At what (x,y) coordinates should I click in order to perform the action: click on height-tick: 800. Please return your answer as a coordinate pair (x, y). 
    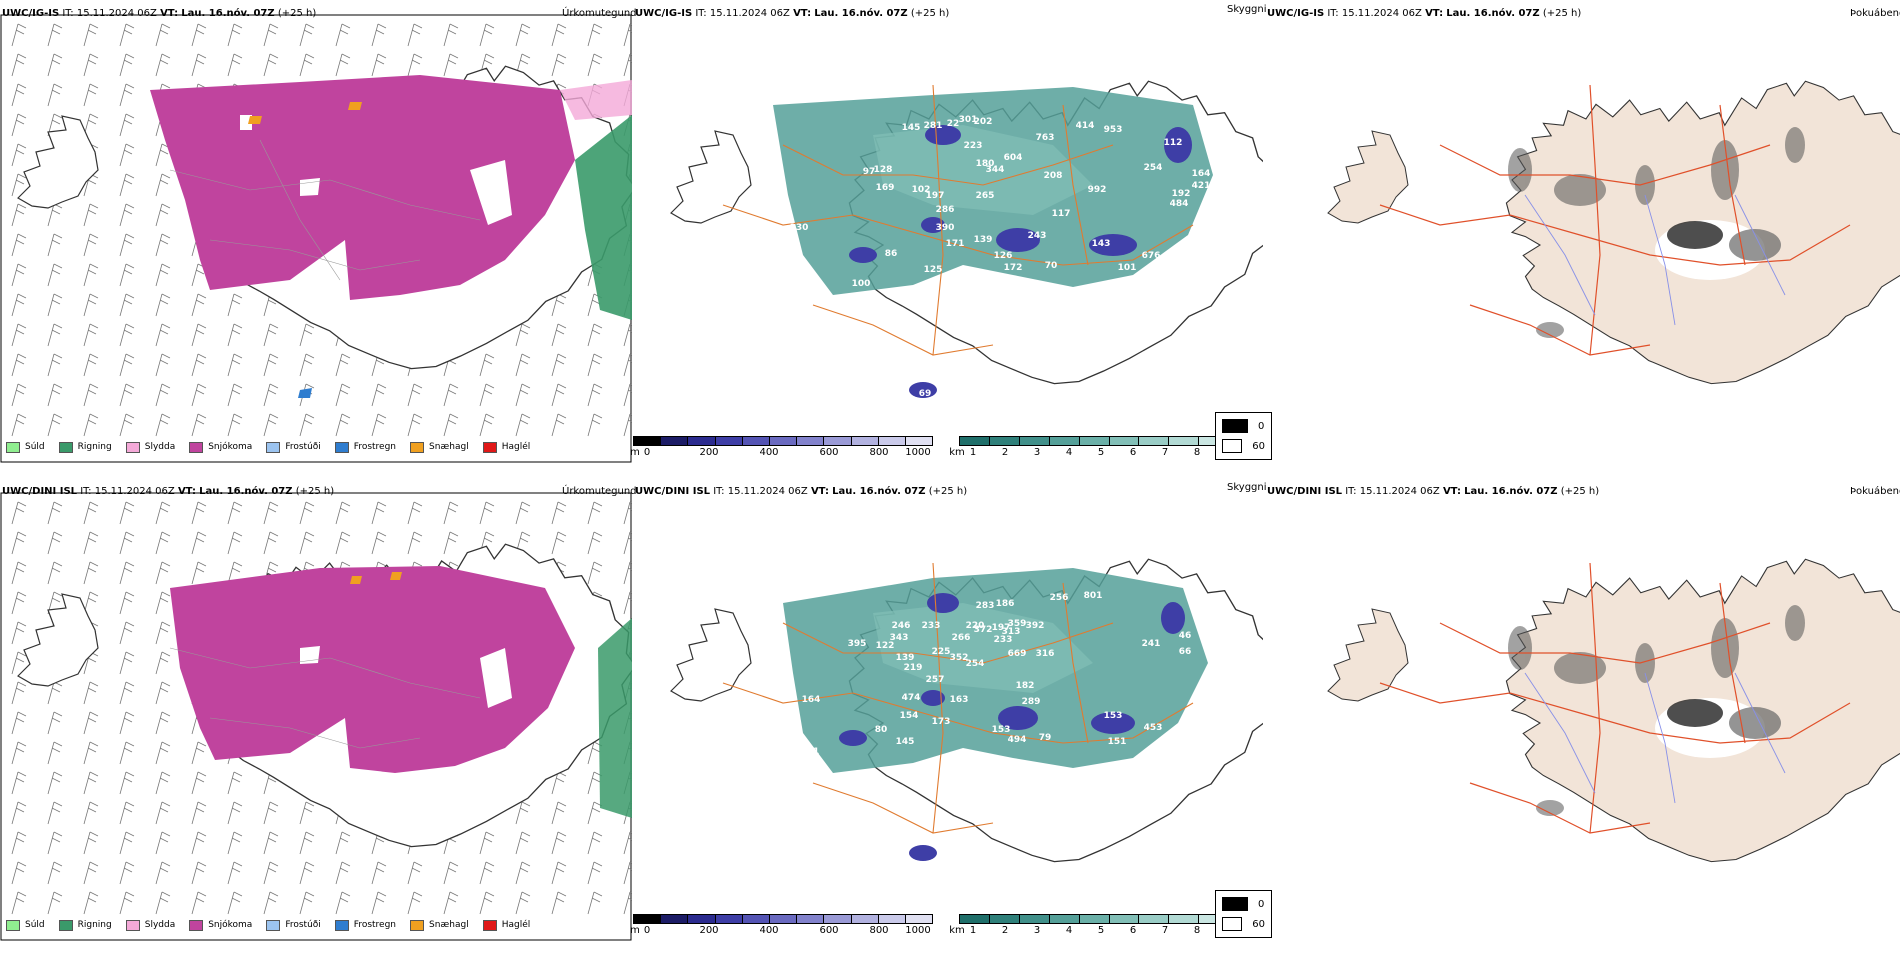
    Looking at the image, I should click on (879, 452).